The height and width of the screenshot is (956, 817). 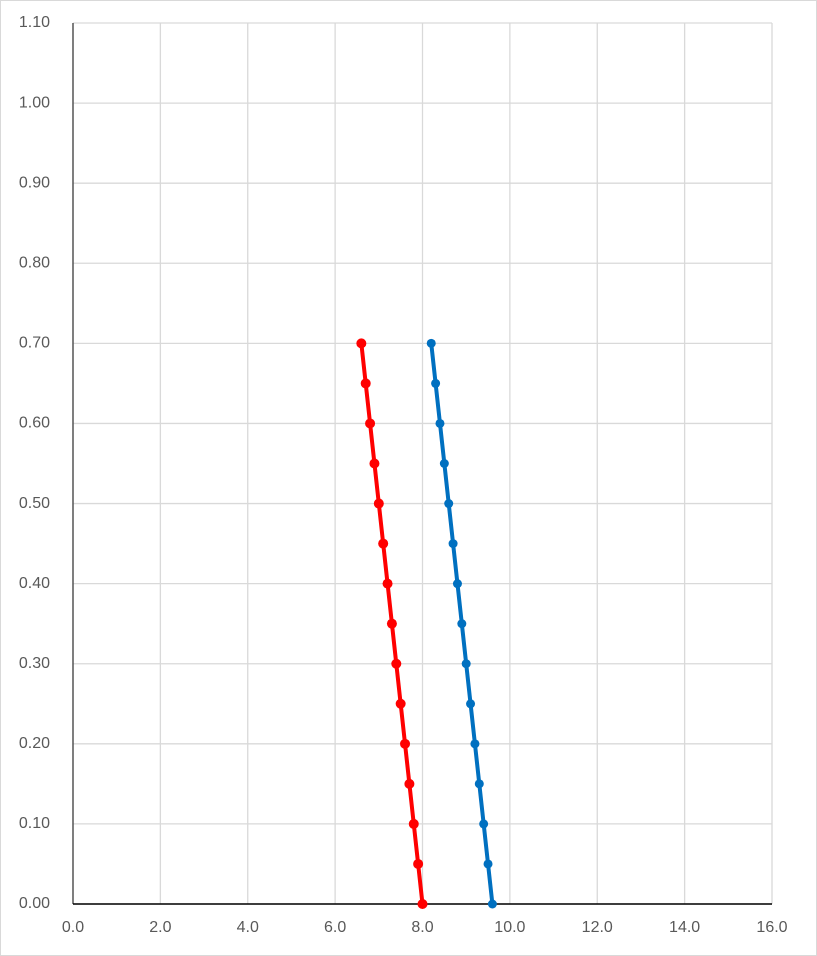 What do you see at coordinates (34, 22) in the screenshot?
I see `y-tick-label: 1.10` at bounding box center [34, 22].